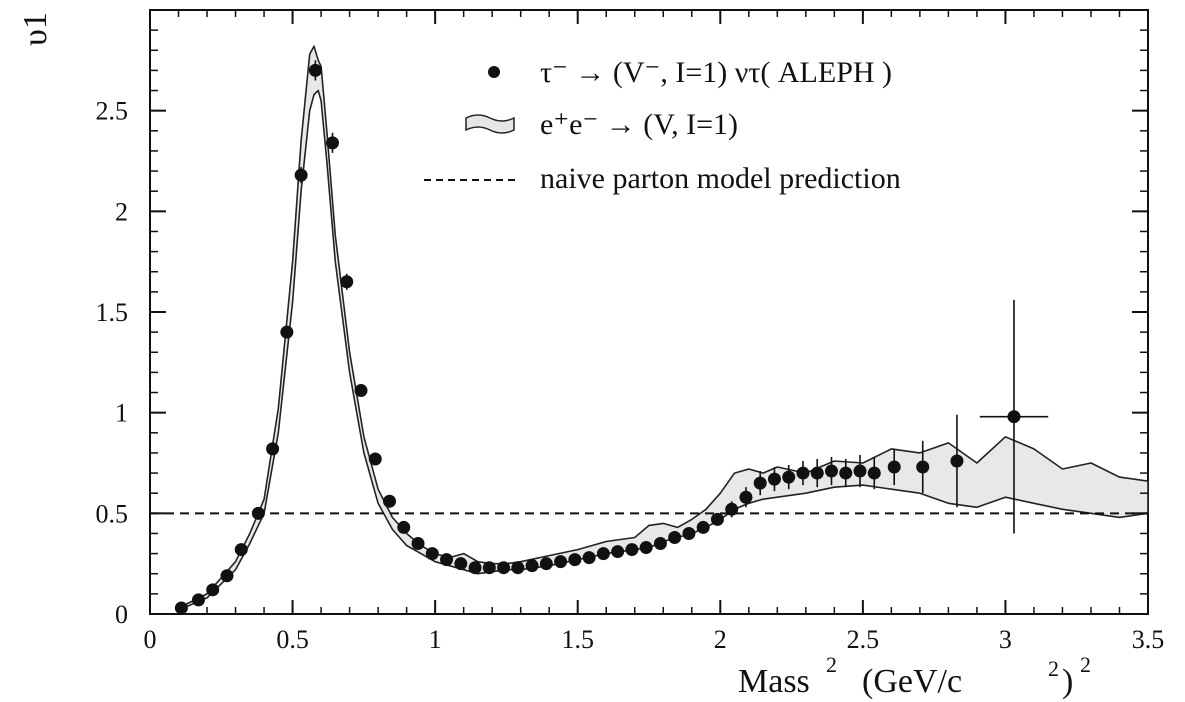  Describe the element at coordinates (112, 111) in the screenshot. I see `y-tick-label: 2.5` at that location.